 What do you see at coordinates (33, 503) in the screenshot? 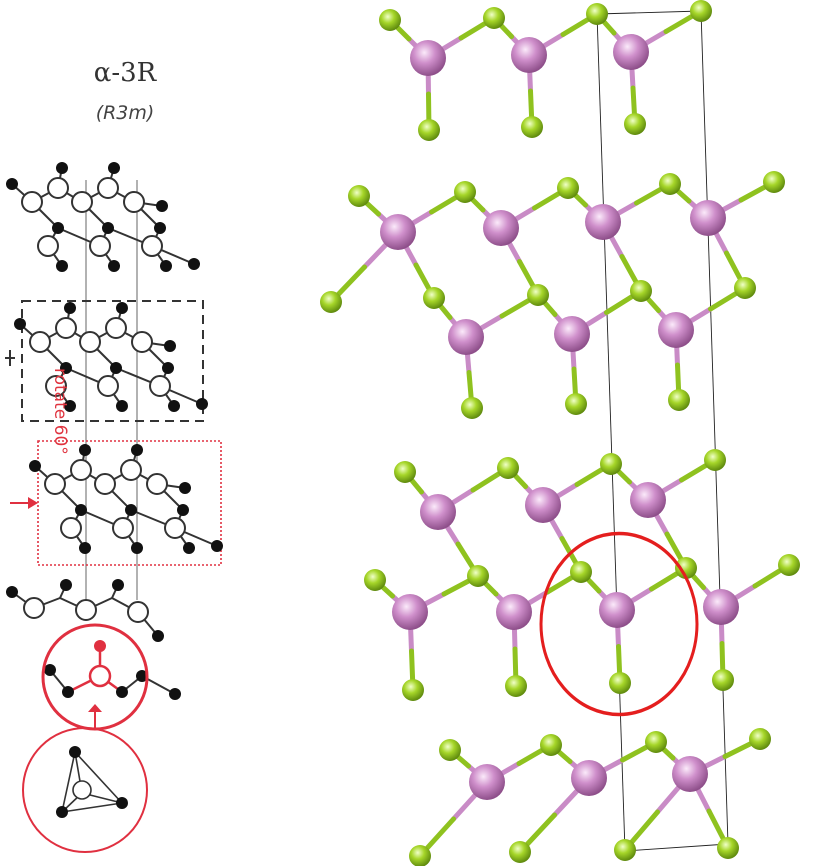
I see `arrow-icon` at bounding box center [33, 503].